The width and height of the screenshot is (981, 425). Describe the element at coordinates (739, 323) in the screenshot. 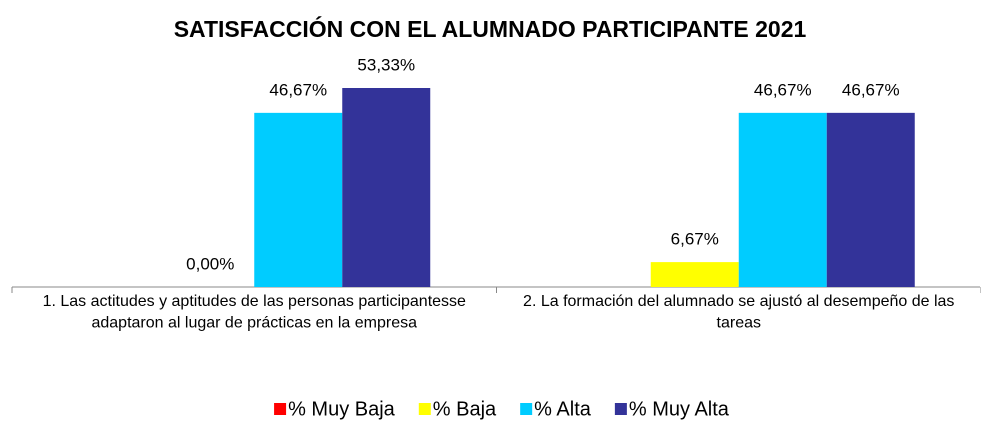

I see `label-line: tareas` at that location.